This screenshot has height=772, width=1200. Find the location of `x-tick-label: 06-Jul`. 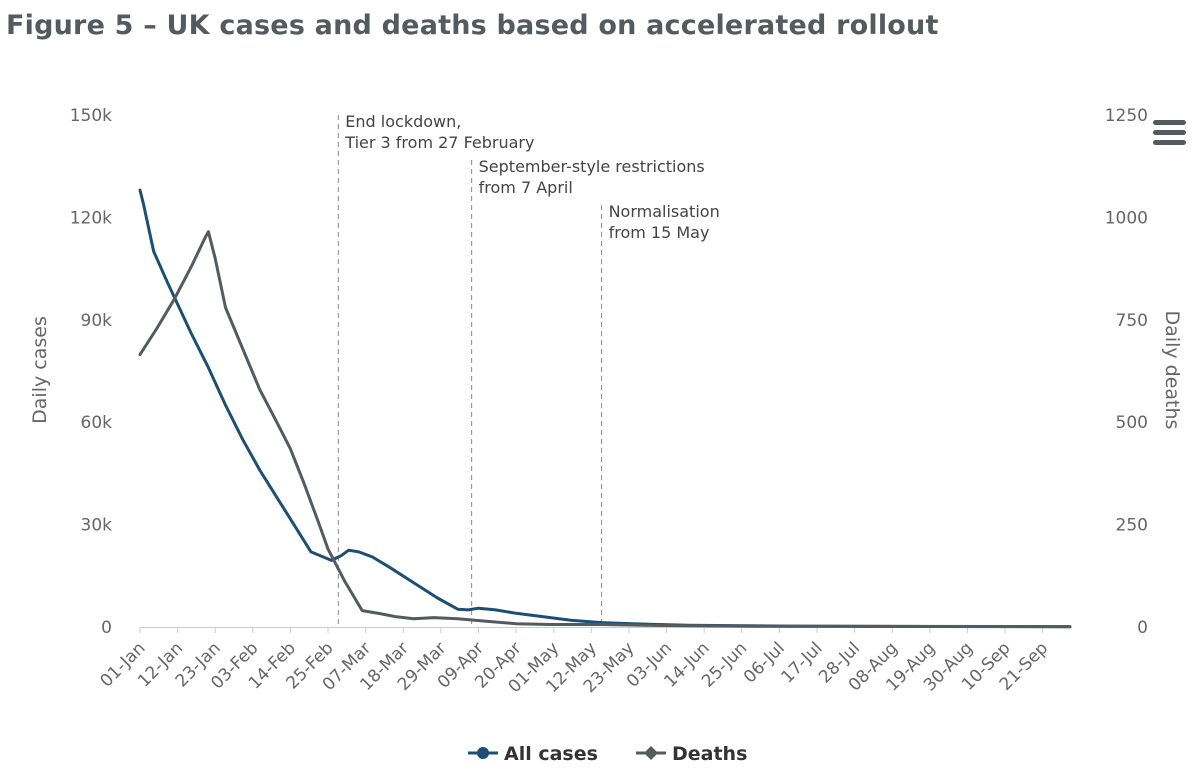

x-tick-label: 06-Jul is located at coordinates (764, 662).